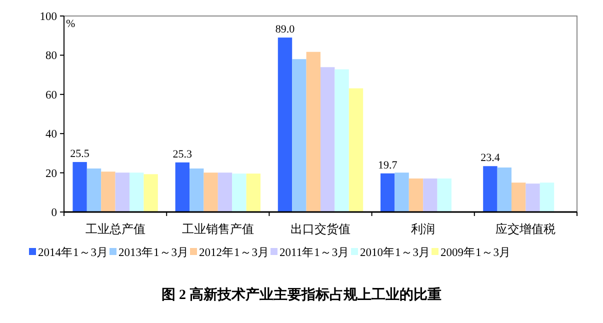  What do you see at coordinates (218, 229) in the screenshot?
I see `x-tick-label: 工业销售产值` at bounding box center [218, 229].